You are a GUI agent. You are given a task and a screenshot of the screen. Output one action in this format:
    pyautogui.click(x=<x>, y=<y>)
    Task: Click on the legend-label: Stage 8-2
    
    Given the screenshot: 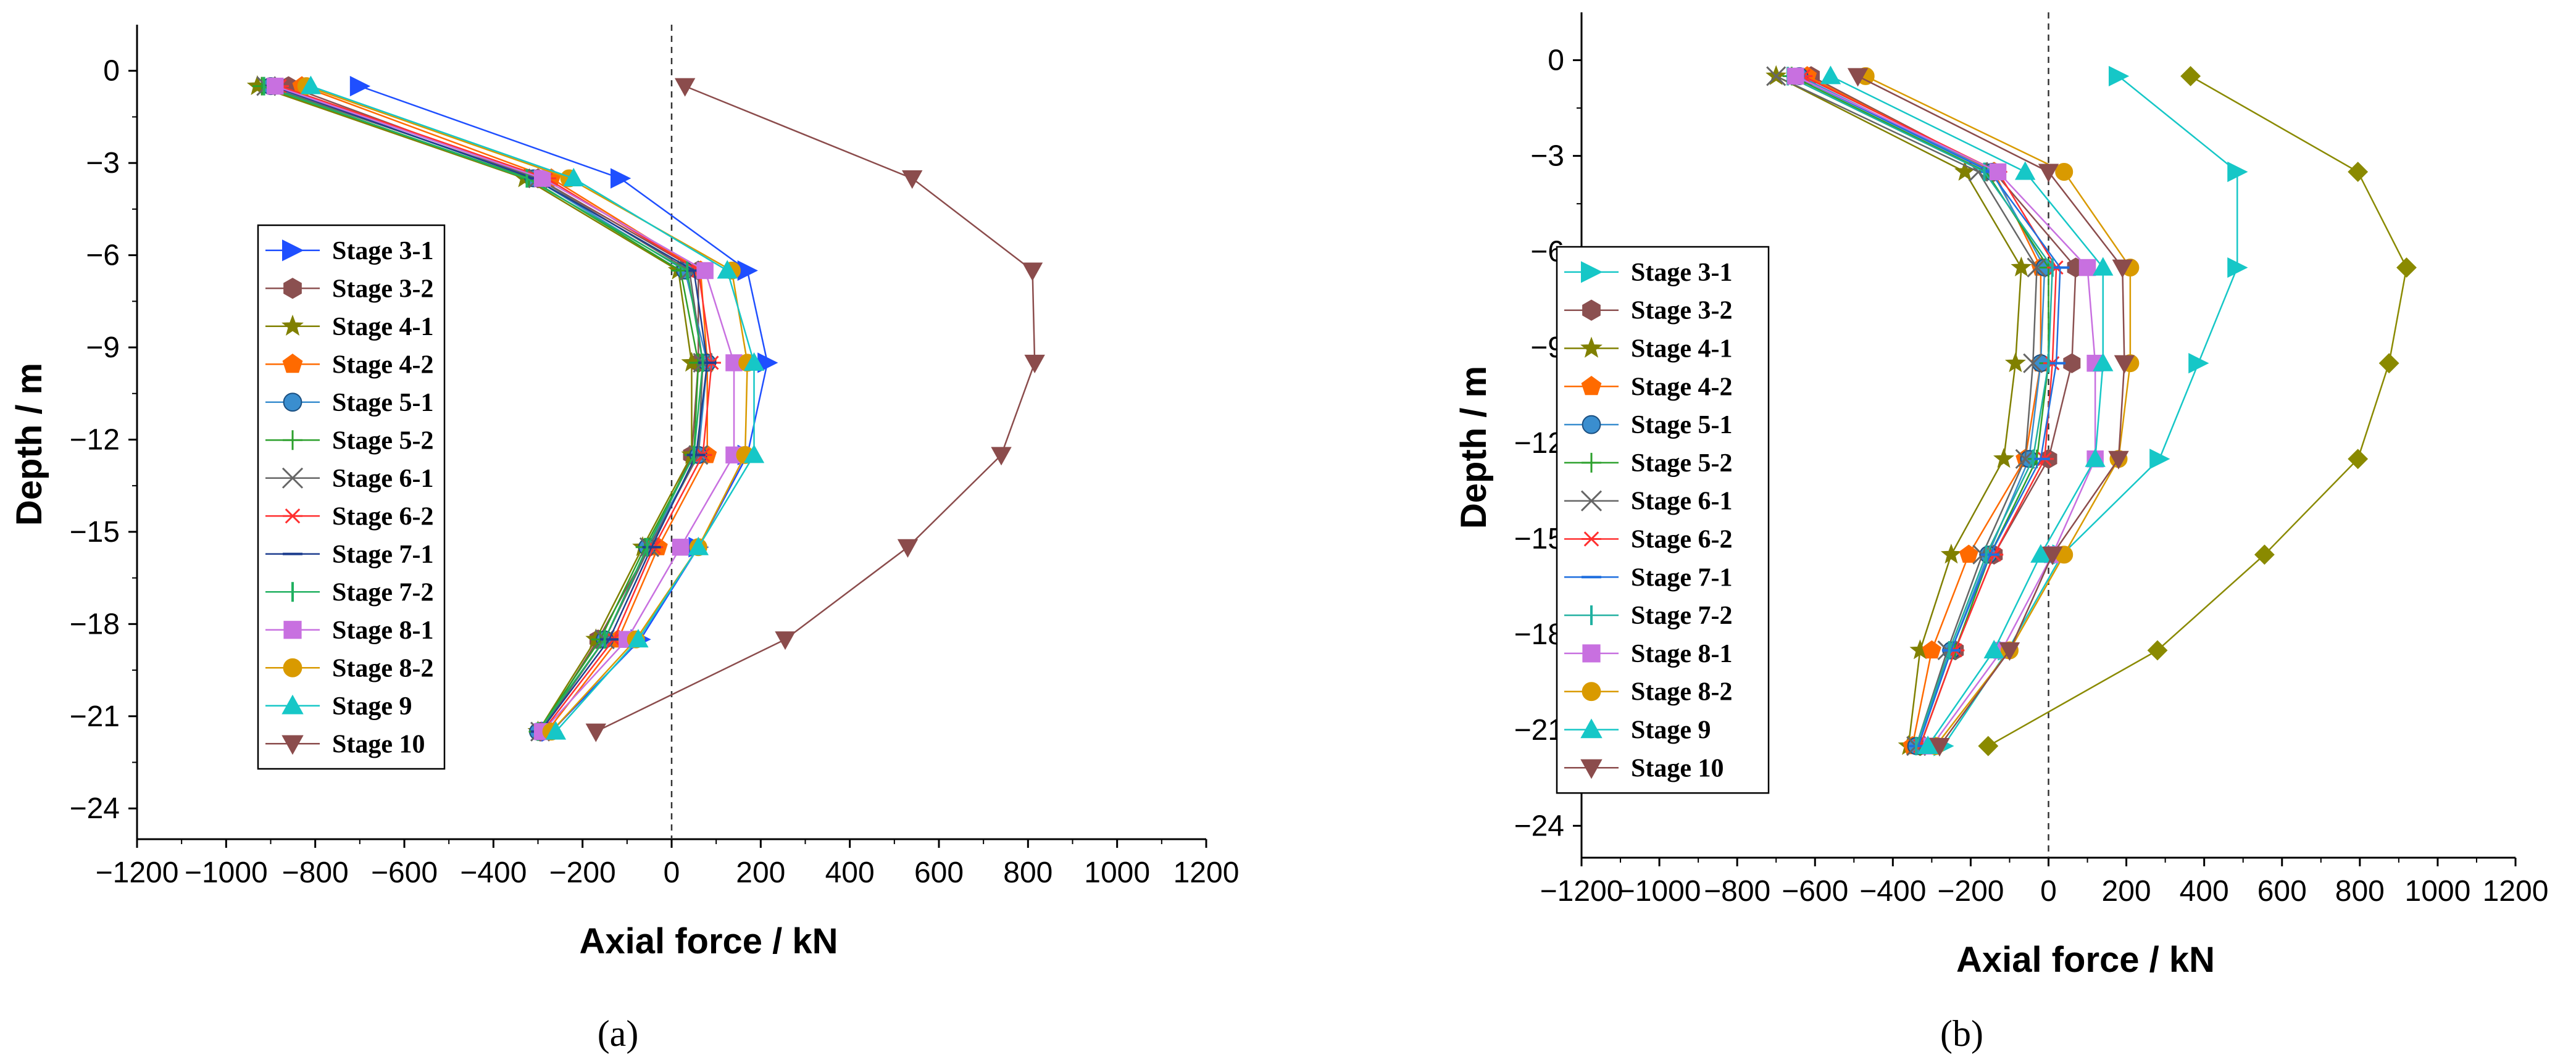 What is the action you would take?
    pyautogui.click(x=382, y=668)
    